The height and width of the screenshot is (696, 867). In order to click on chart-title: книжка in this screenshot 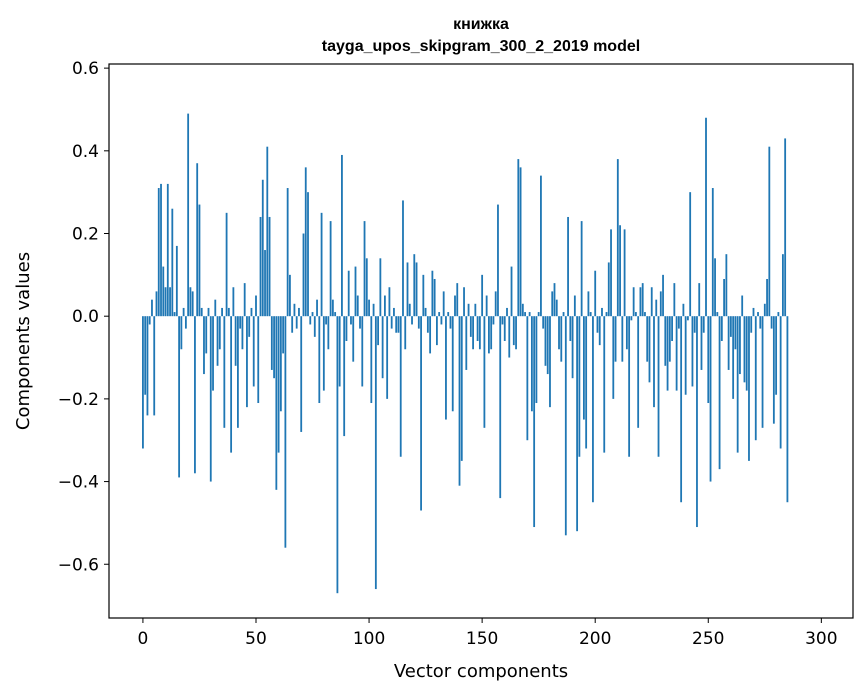, I will do `click(481, 24)`.